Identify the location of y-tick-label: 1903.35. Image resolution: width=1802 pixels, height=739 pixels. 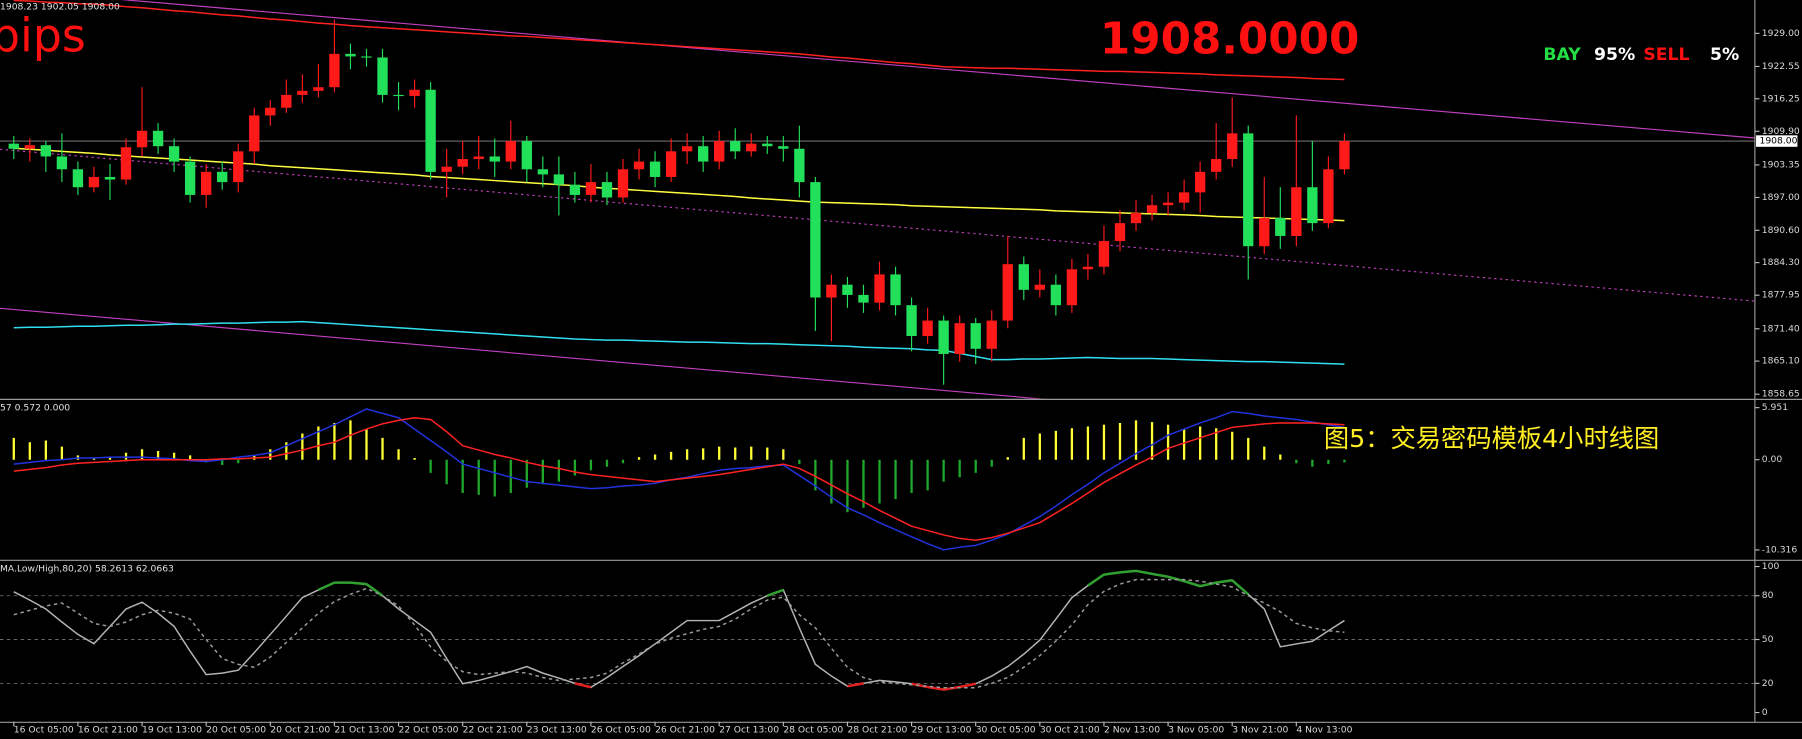
(1781, 164).